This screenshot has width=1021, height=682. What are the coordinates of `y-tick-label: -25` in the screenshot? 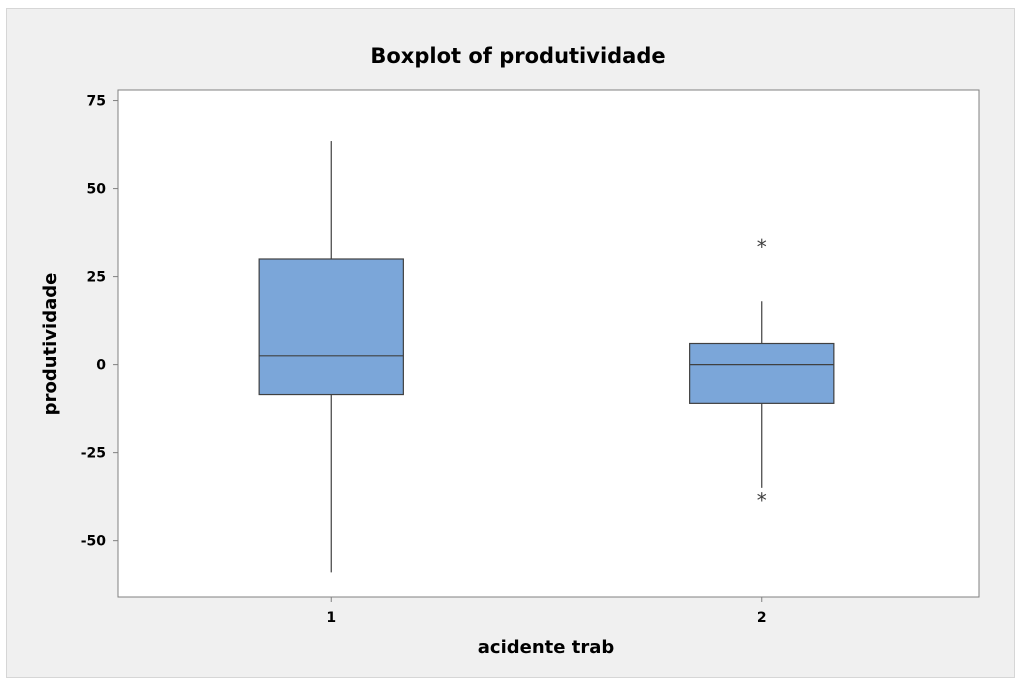 It's located at (93, 454).